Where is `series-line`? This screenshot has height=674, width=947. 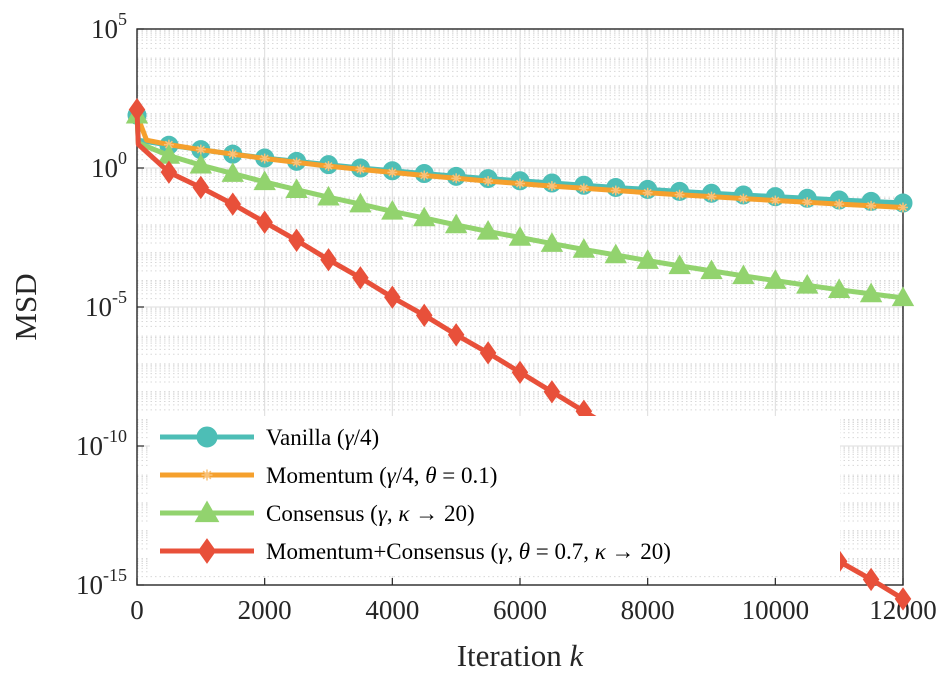 series-line is located at coordinates (520, 161).